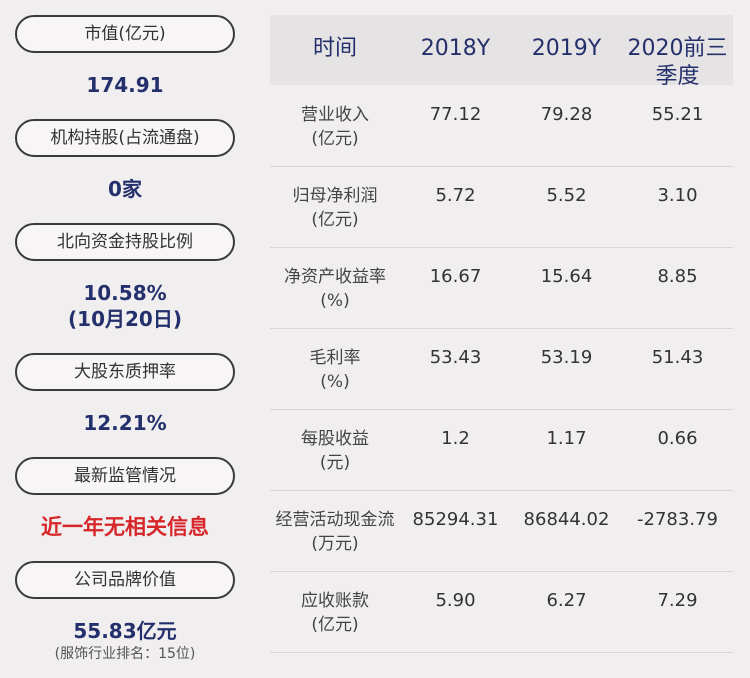  What do you see at coordinates (125, 85) in the screenshot?
I see `market-cap-value: 174.91` at bounding box center [125, 85].